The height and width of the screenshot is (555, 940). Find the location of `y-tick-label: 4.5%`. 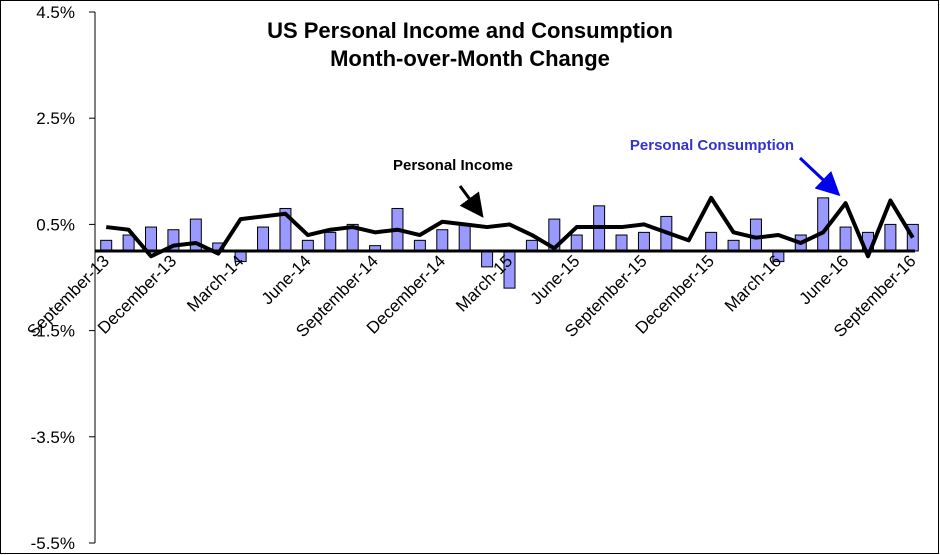

y-tick-label: 4.5% is located at coordinates (55, 12).